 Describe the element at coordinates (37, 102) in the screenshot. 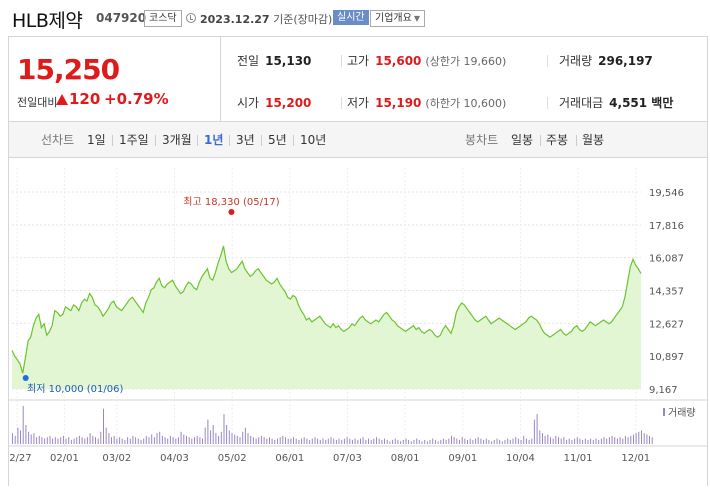

I see `change-label: 전일대비` at that location.